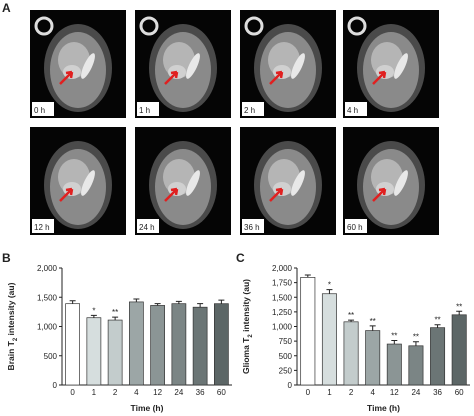 The image size is (474, 416). I want to click on y-axis-title: Glioma T2 intensity (au), so click(247, 326).